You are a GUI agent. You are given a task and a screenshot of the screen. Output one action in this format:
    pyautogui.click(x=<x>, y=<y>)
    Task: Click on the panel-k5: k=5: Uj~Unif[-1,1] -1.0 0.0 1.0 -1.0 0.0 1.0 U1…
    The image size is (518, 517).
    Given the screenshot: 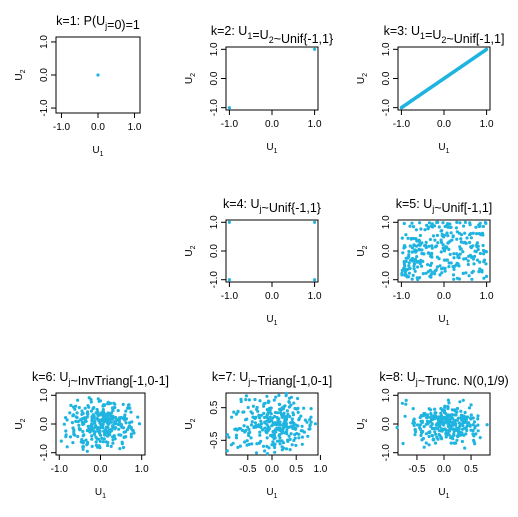 What is the action you would take?
    pyautogui.click(x=425, y=262)
    